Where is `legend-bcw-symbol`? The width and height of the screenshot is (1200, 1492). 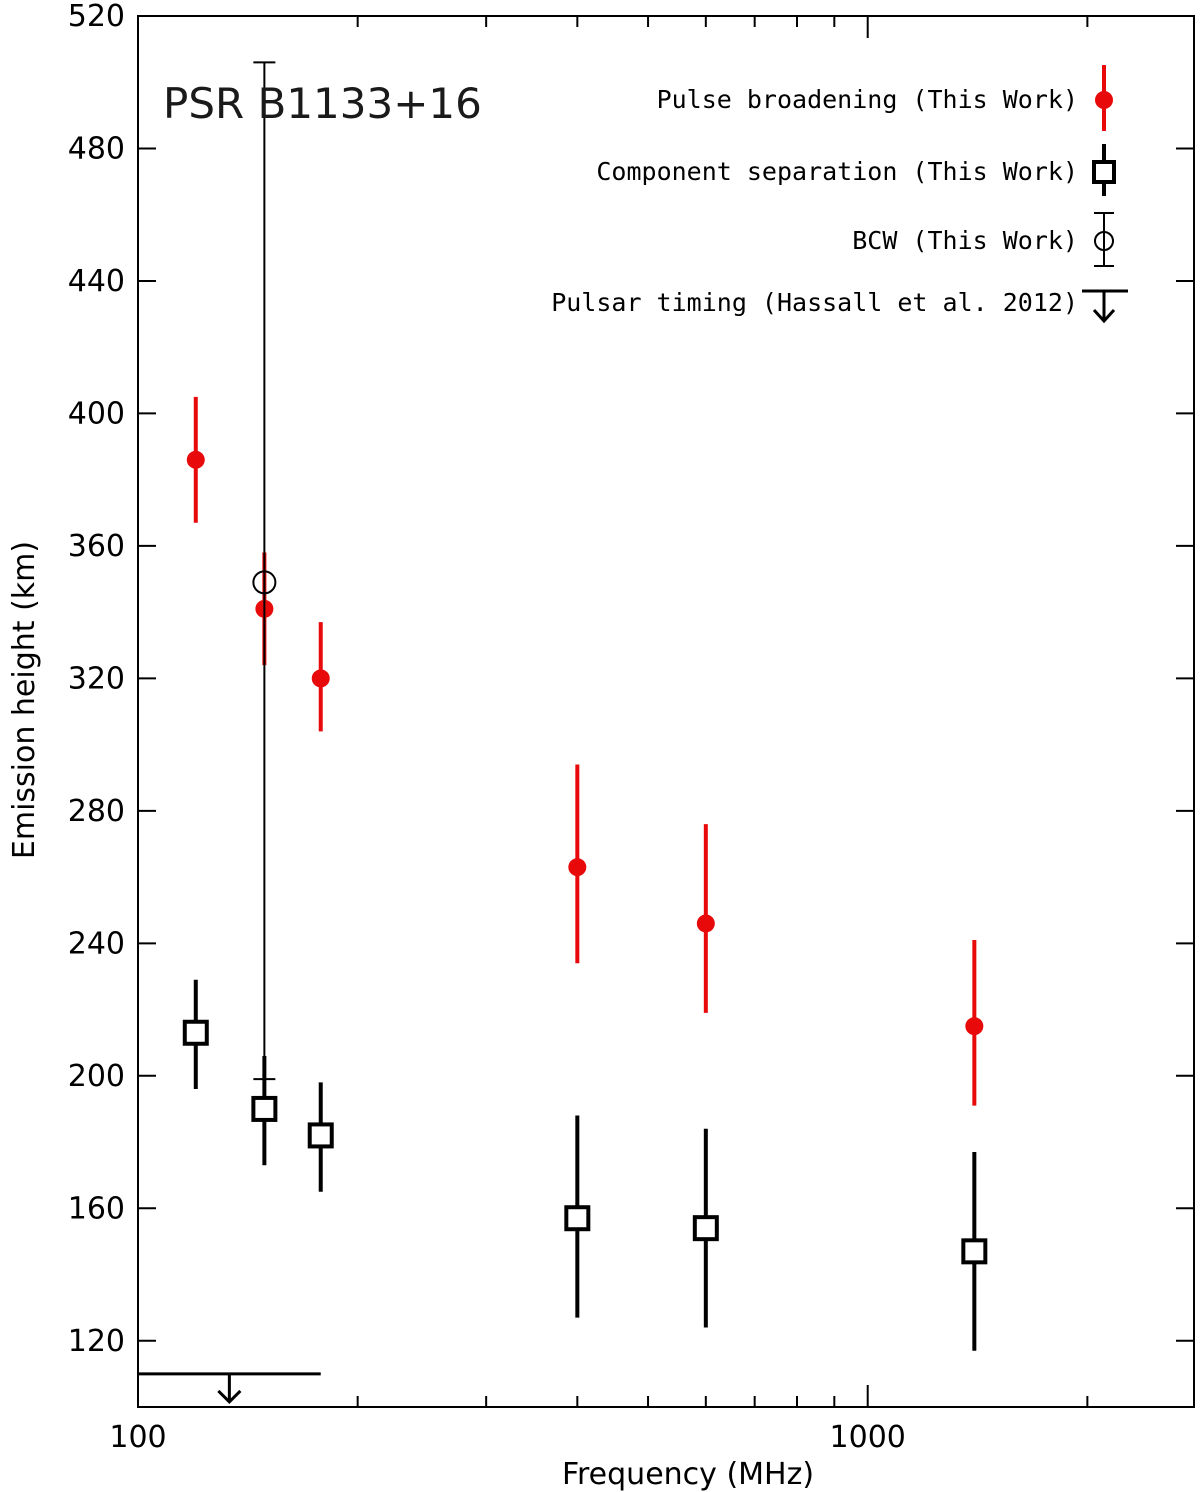 legend-bcw-symbol is located at coordinates (1104, 241).